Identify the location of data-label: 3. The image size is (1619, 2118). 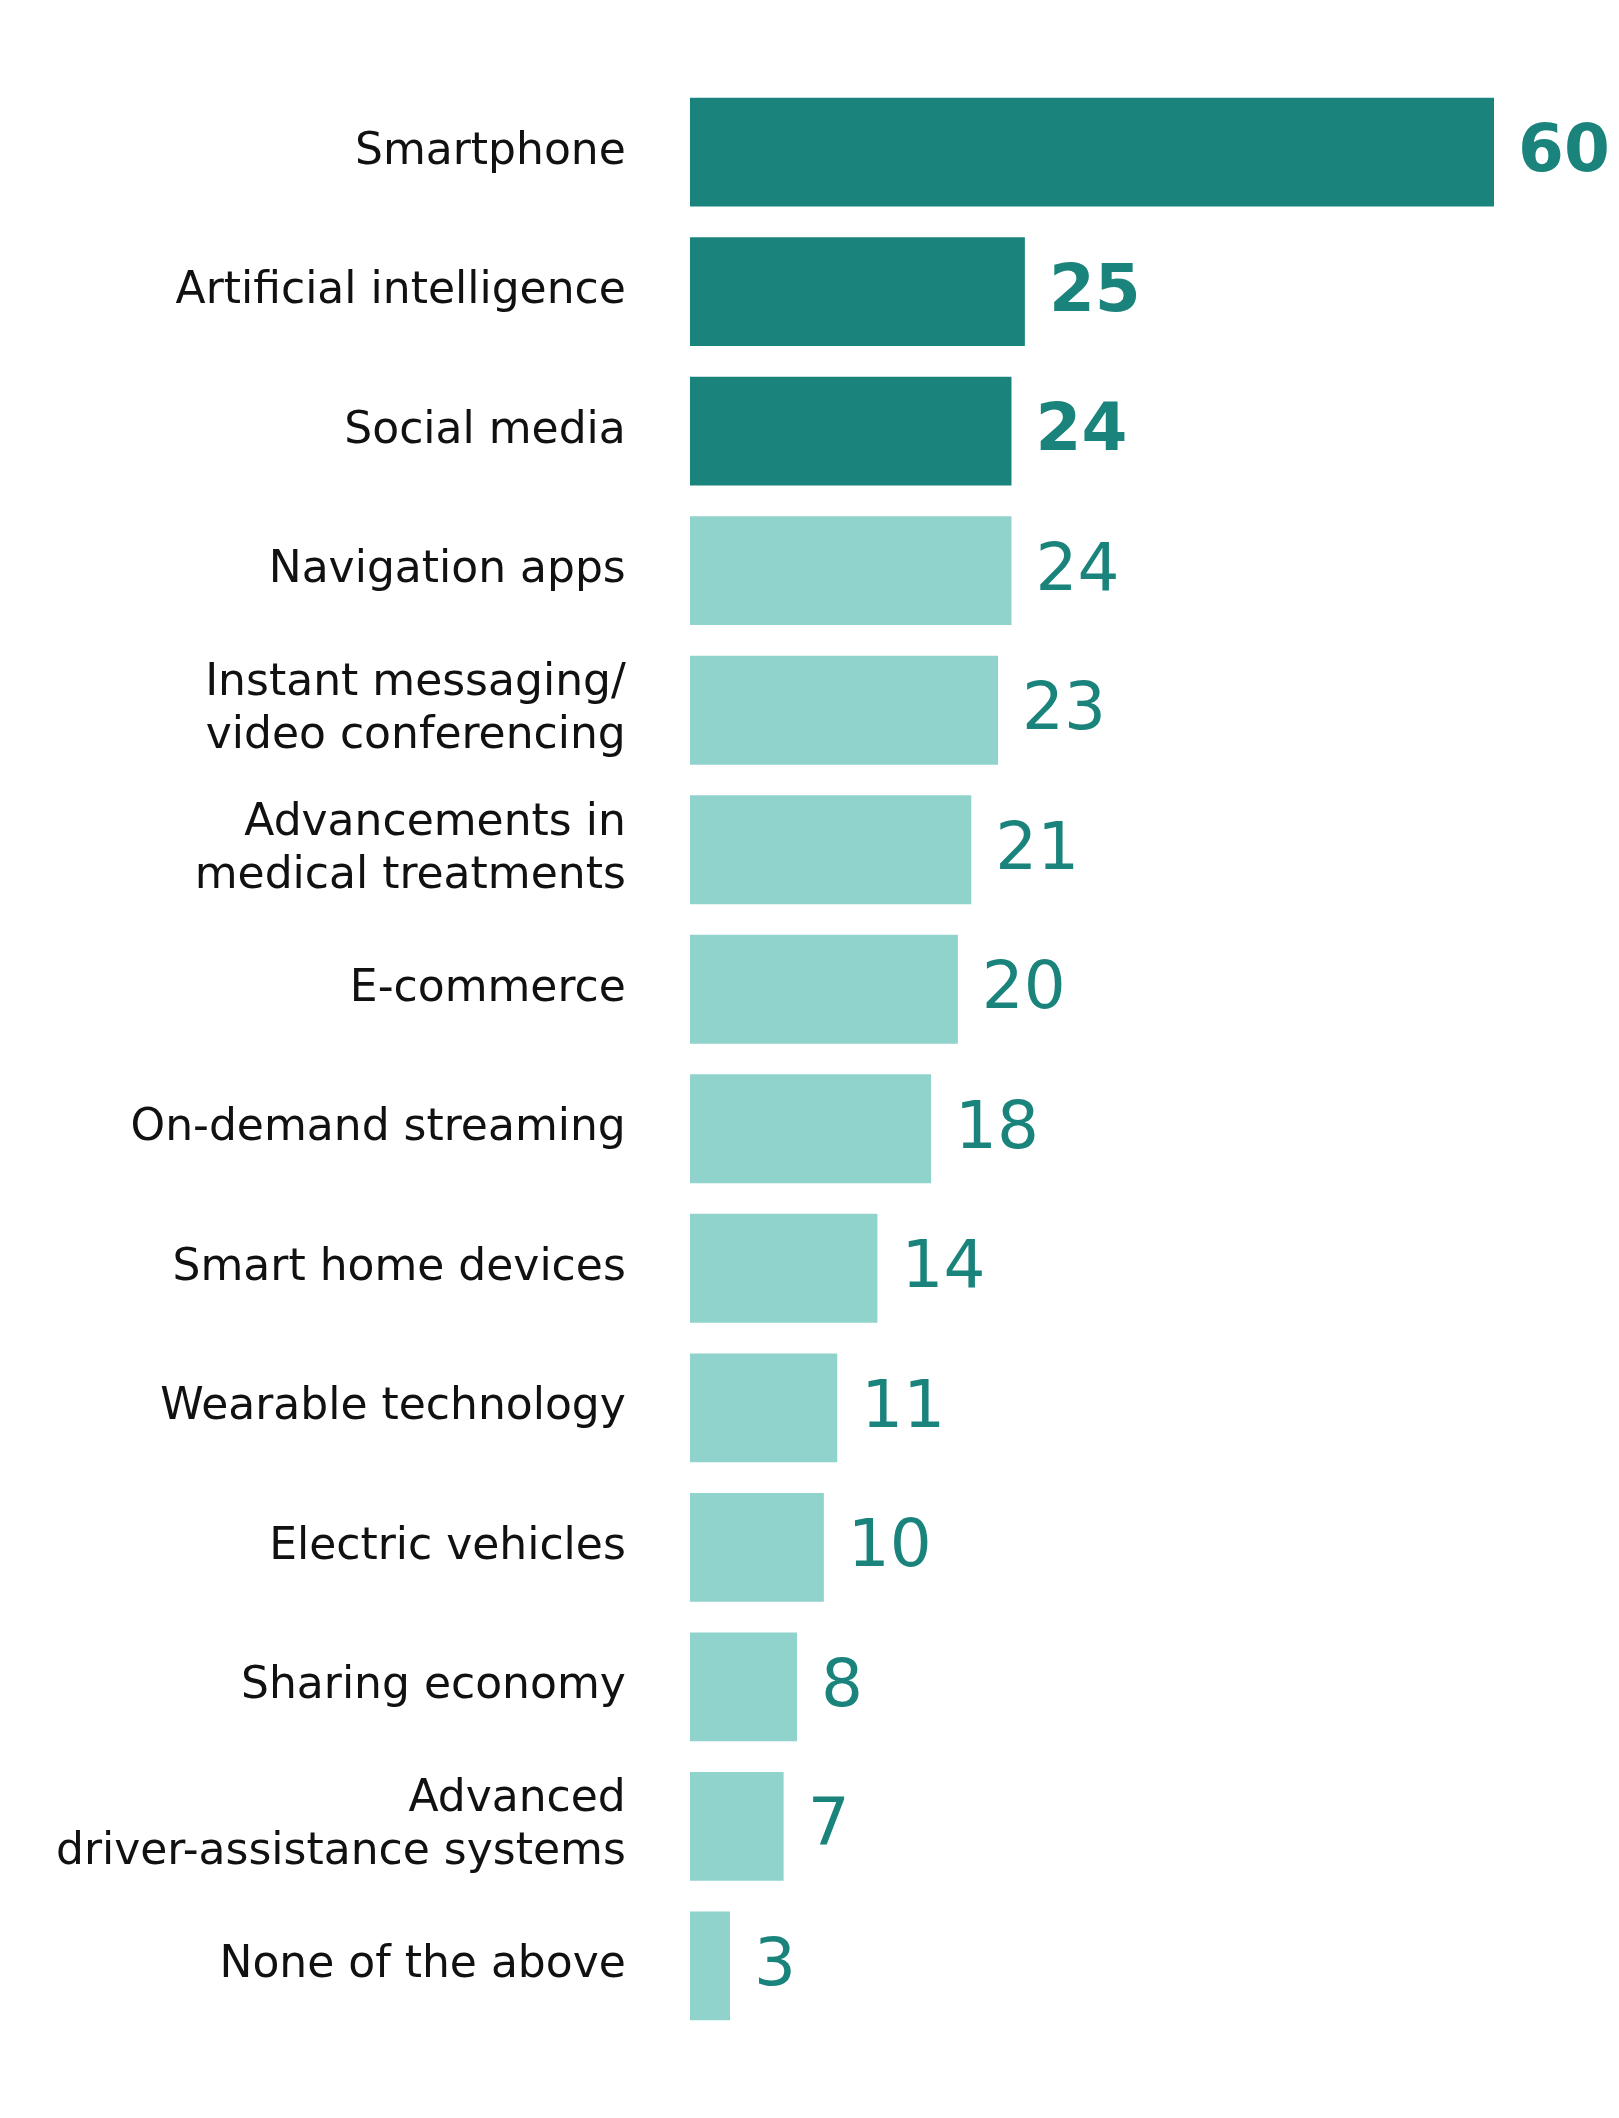
(775, 1962).